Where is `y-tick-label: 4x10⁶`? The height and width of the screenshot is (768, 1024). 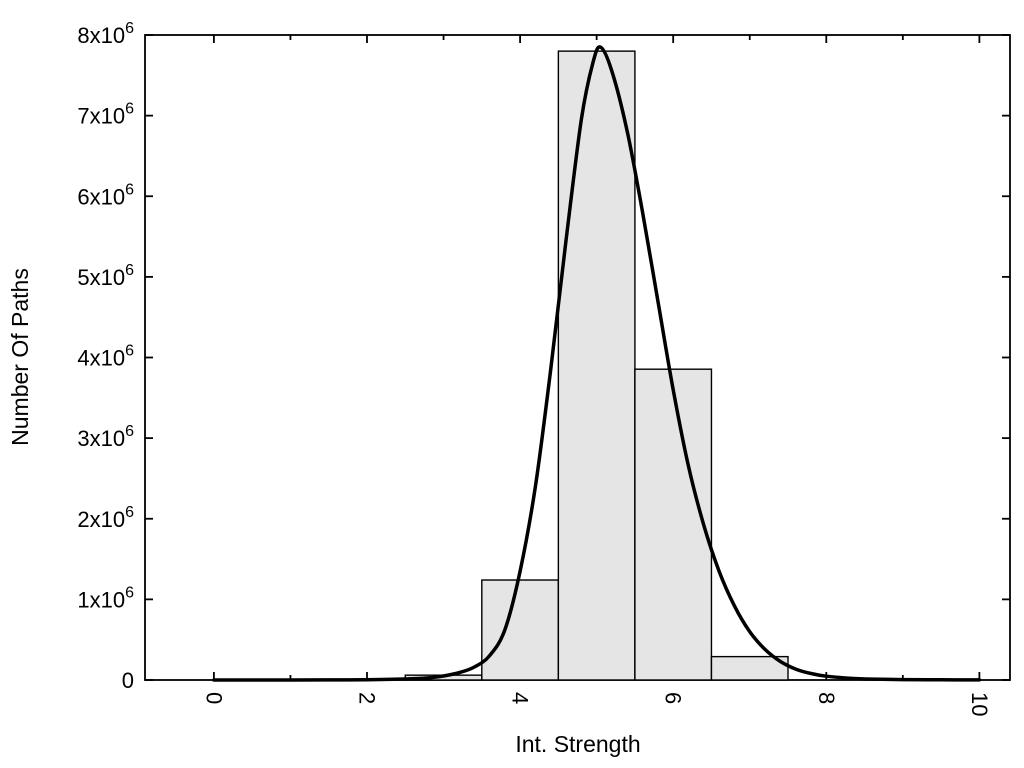 y-tick-label: 4x10⁶ is located at coordinates (105, 357).